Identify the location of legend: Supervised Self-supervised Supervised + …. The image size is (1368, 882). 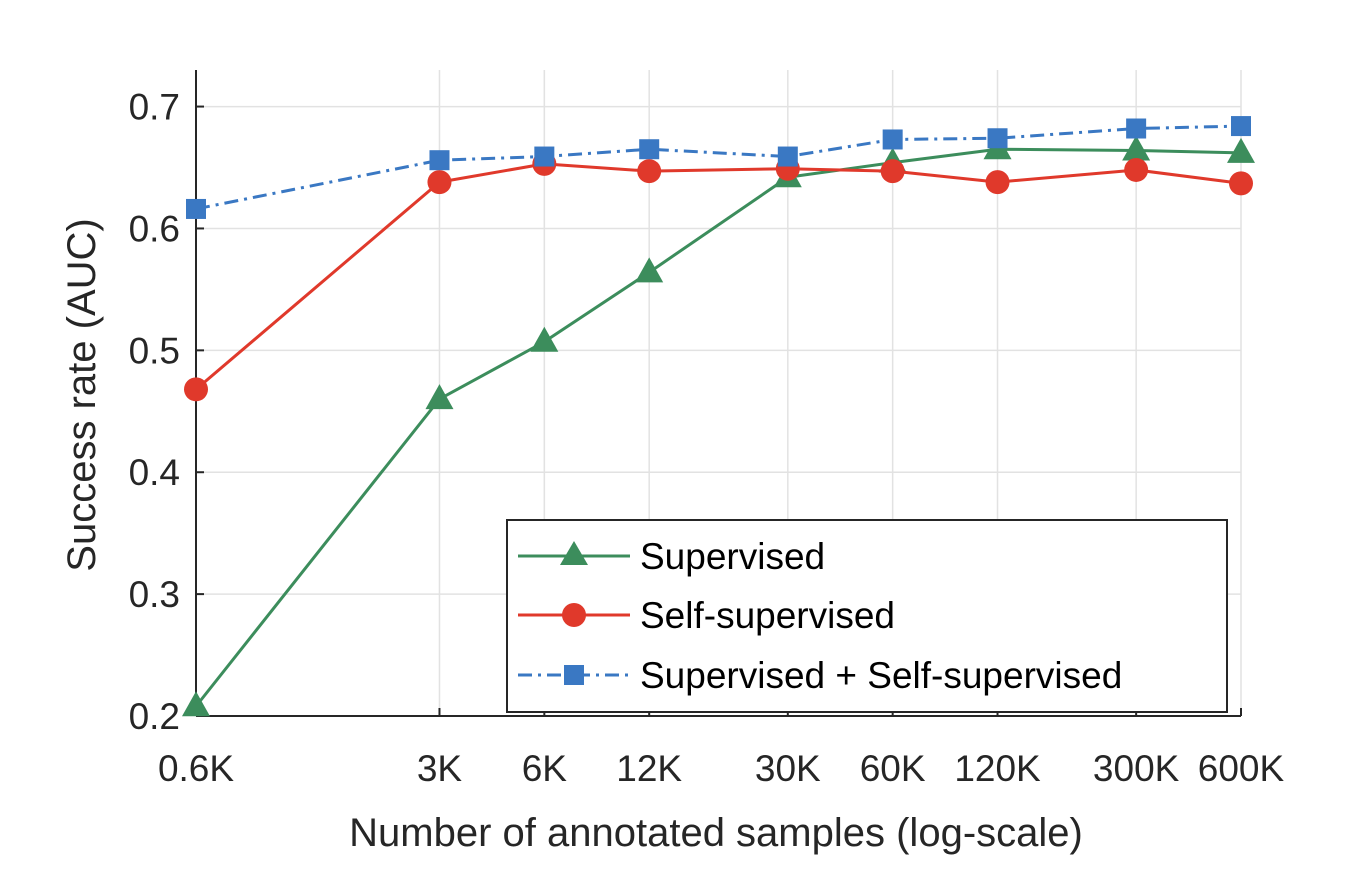
(867, 616).